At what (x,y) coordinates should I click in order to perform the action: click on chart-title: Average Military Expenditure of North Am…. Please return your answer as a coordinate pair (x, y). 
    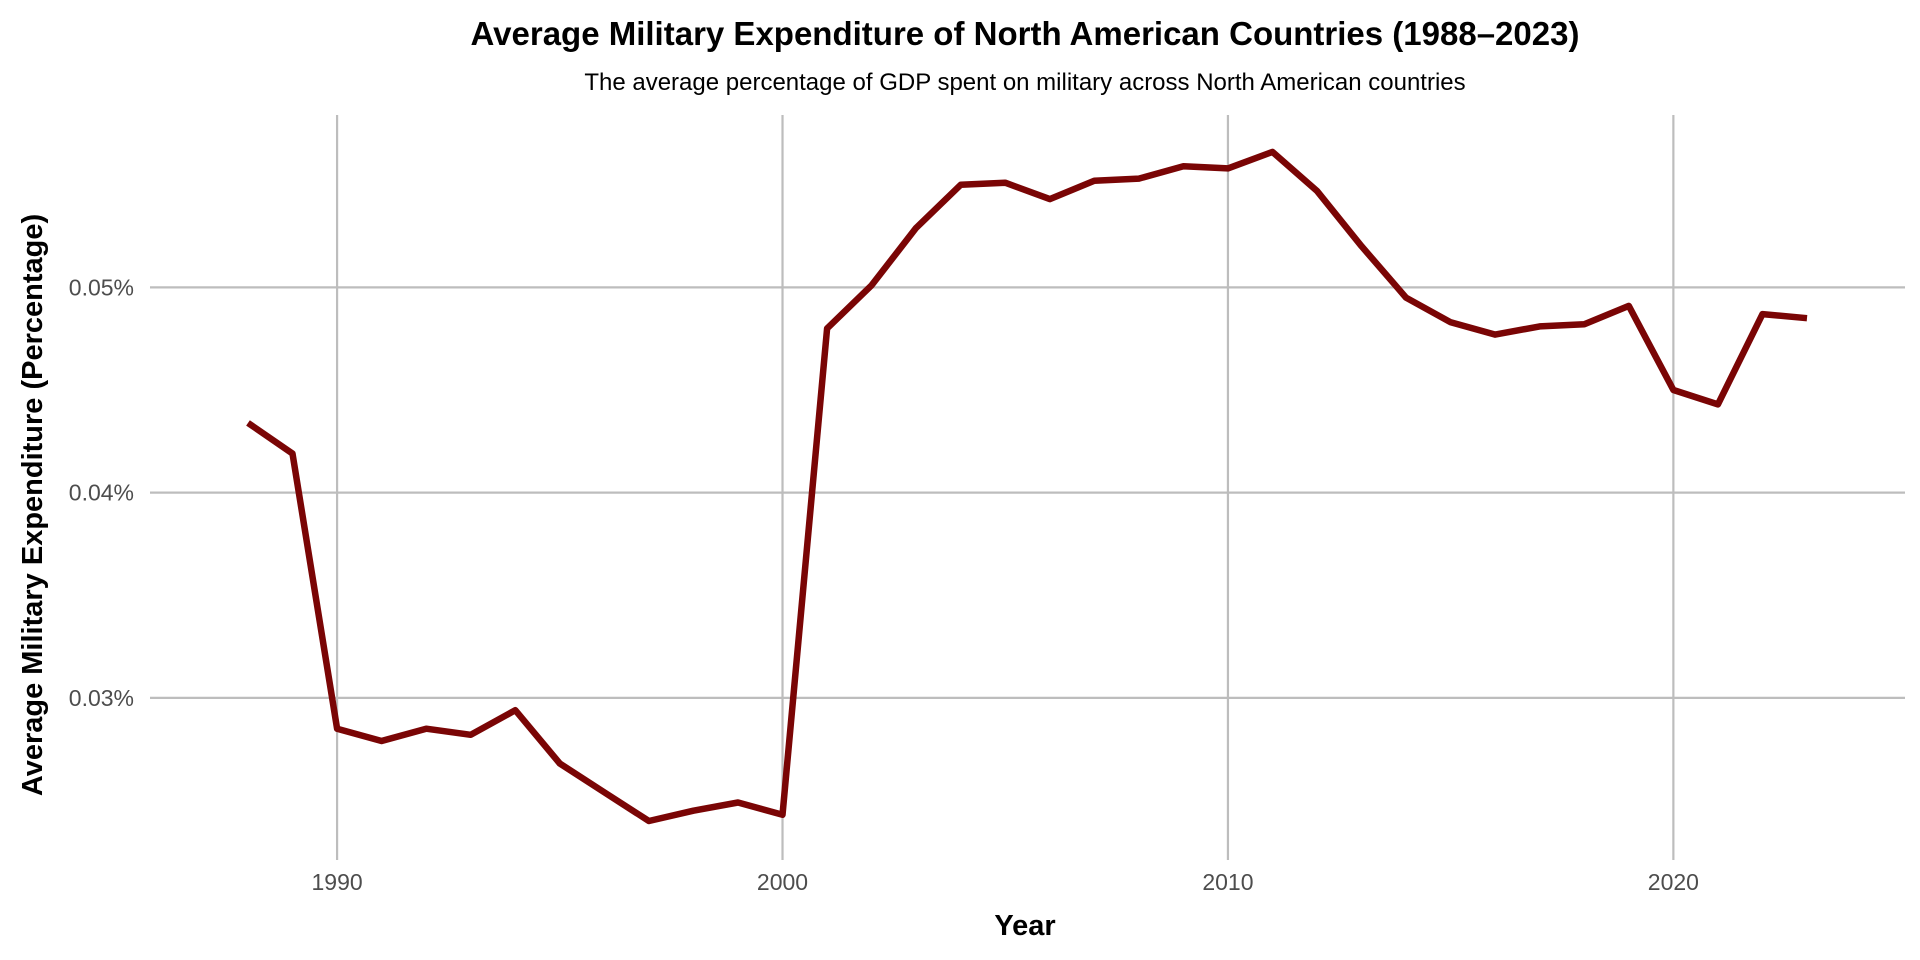
    Looking at the image, I should click on (1025, 33).